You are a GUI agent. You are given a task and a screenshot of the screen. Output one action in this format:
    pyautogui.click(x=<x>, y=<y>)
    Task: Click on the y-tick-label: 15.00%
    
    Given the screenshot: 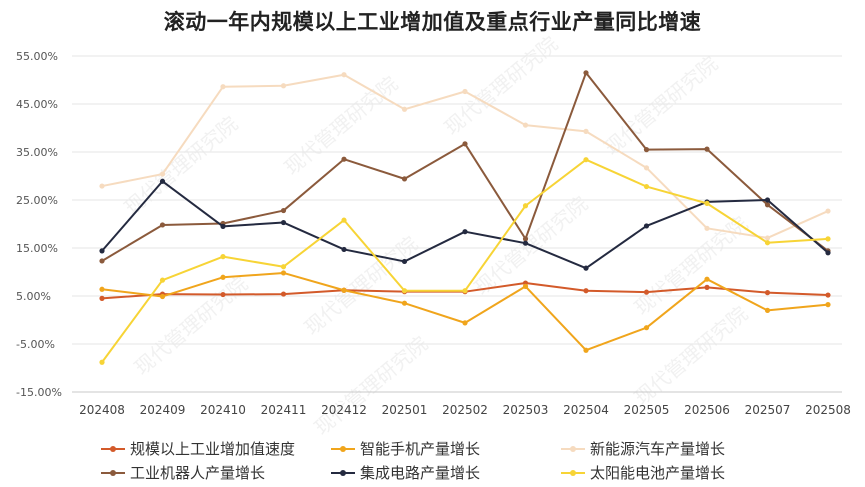 What is the action you would take?
    pyautogui.click(x=37, y=248)
    